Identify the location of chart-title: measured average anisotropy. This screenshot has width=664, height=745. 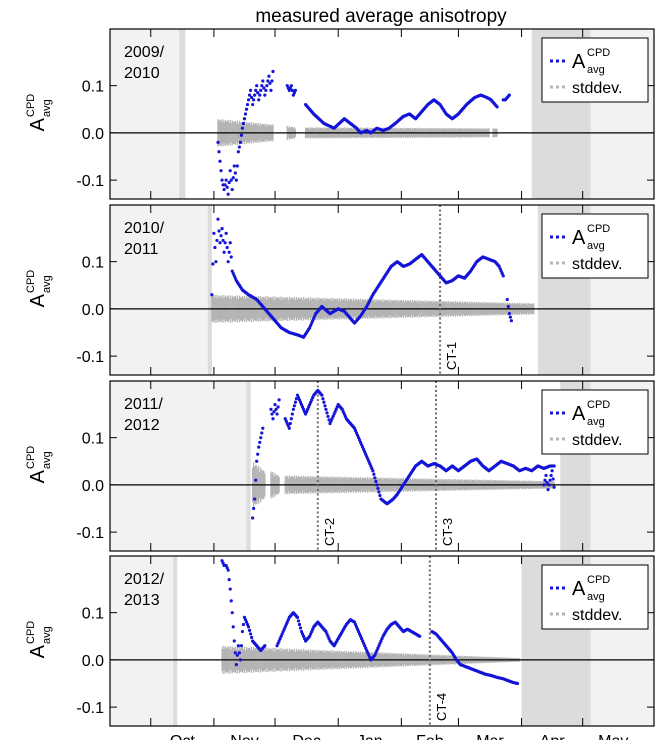
(381, 16).